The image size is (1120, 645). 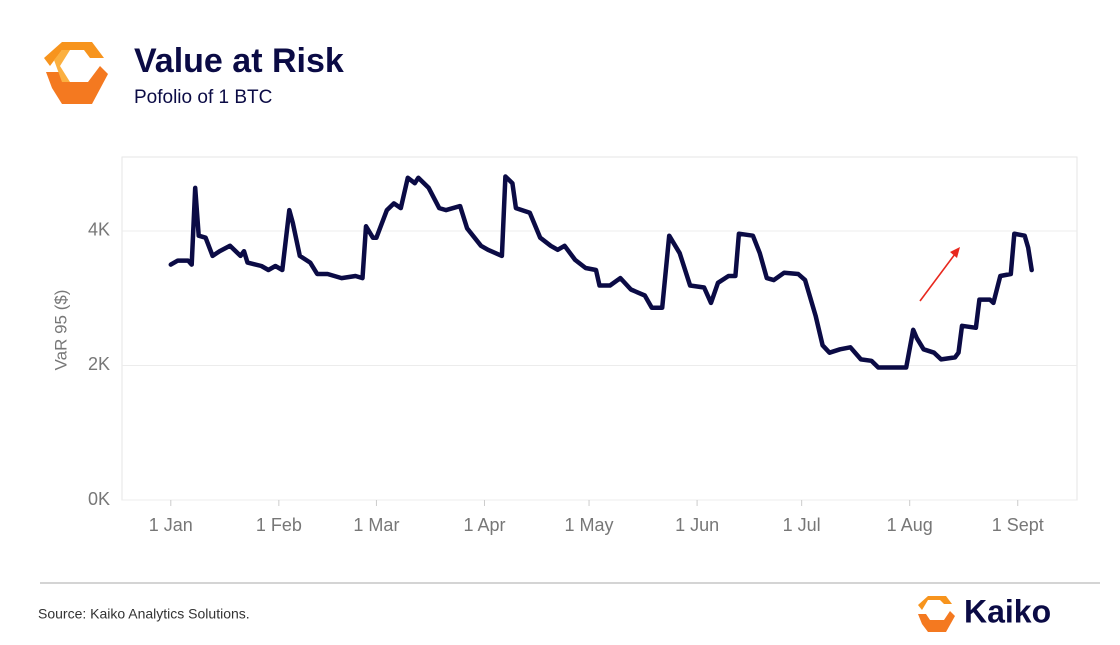 What do you see at coordinates (60, 330) in the screenshot?
I see `y-axis-label: VaR 95 ($)` at bounding box center [60, 330].